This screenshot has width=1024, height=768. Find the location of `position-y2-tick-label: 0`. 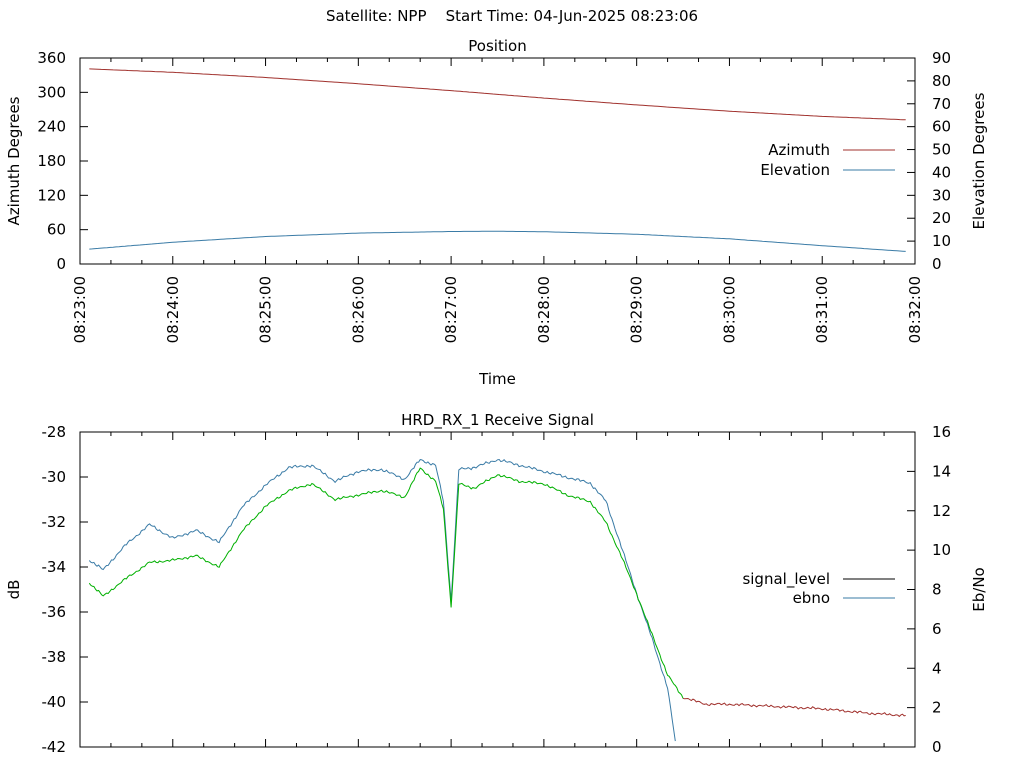

position-y2-tick-label: 0 is located at coordinates (937, 264).